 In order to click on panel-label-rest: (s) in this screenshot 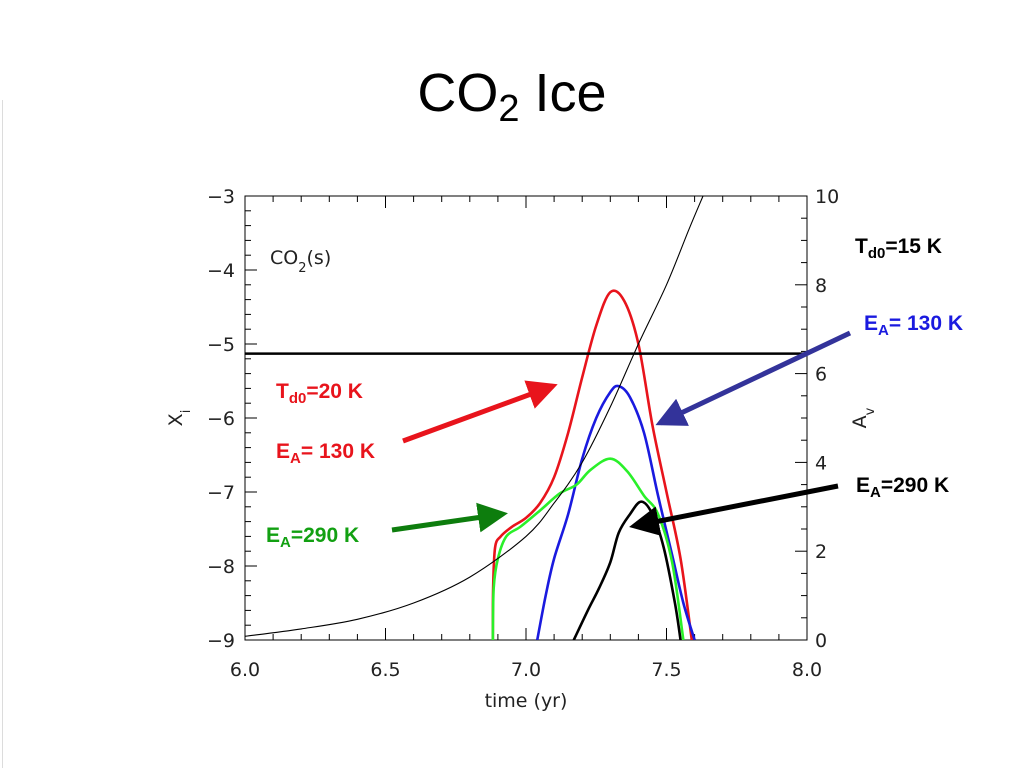, I will do `click(319, 258)`.